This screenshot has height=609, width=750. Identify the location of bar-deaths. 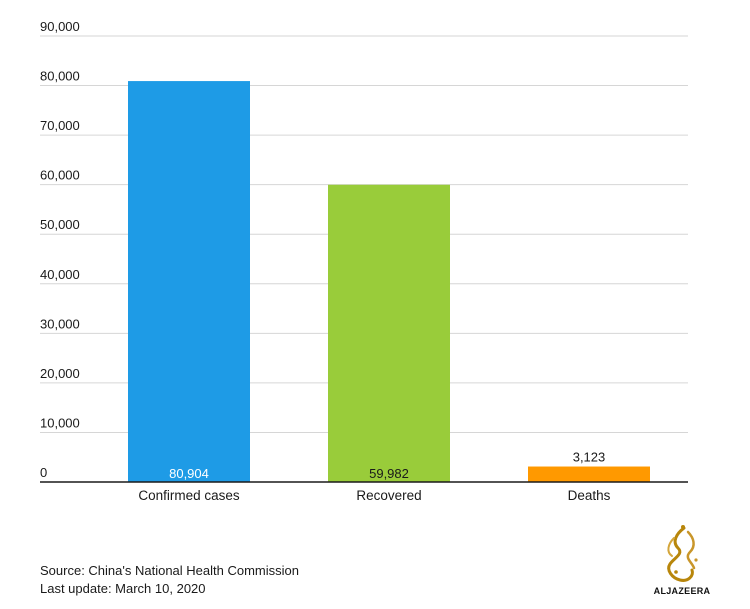
(589, 474).